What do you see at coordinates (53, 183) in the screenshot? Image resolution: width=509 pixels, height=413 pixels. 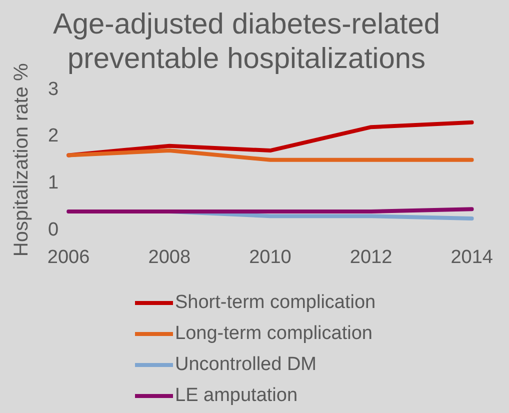 I see `y-tick-label: 1` at bounding box center [53, 183].